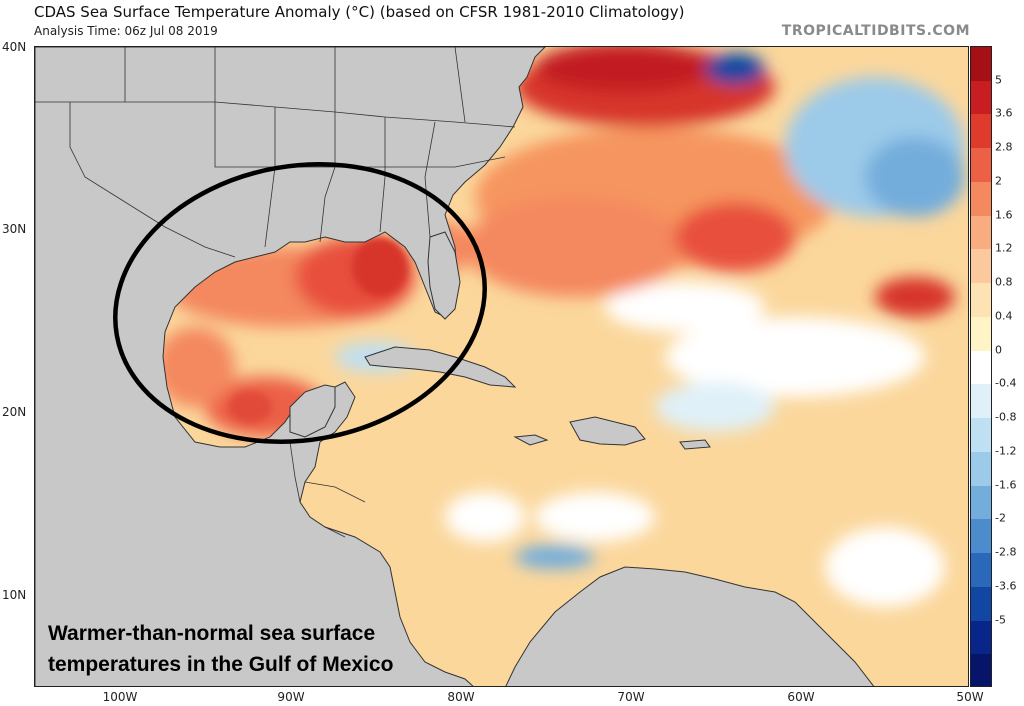  Describe the element at coordinates (1004, 147) in the screenshot. I see `colorbar-tick-label: 2.8` at that location.